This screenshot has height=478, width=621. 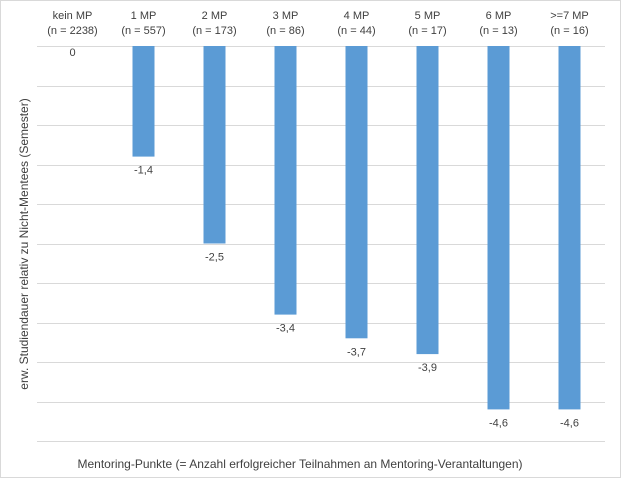 I want to click on data-label: -3,9, so click(x=427, y=368).